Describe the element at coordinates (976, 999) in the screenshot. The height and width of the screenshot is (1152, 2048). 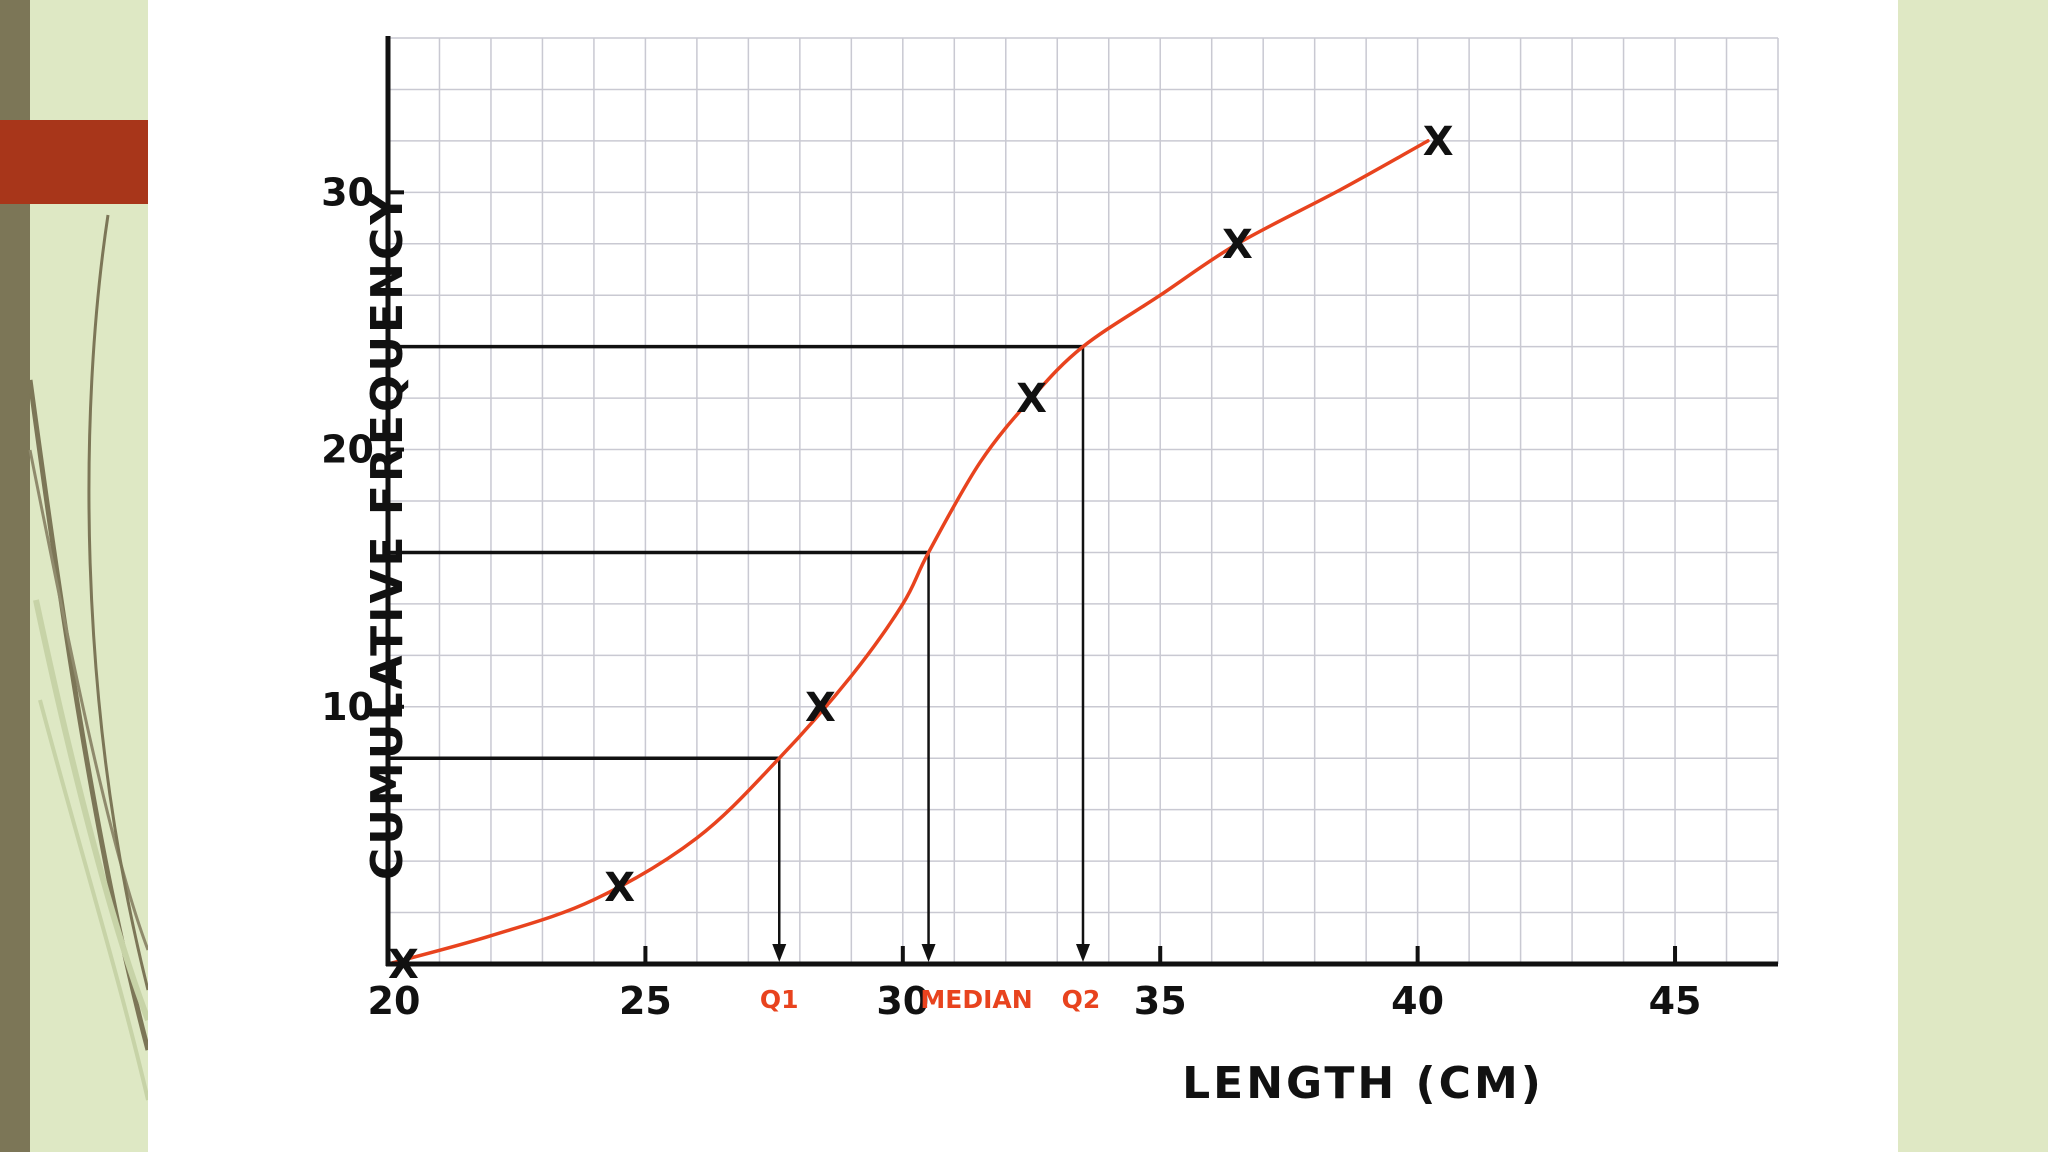
I see `quartile-label: MEDIAN` at that location.